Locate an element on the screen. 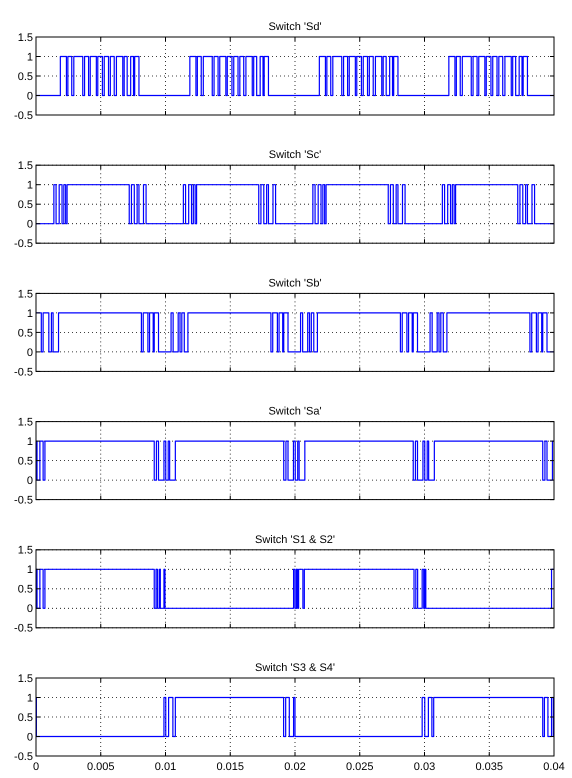 This screenshot has height=778, width=572. chart-title: Switch 'S3 & S4' is located at coordinates (295, 668).